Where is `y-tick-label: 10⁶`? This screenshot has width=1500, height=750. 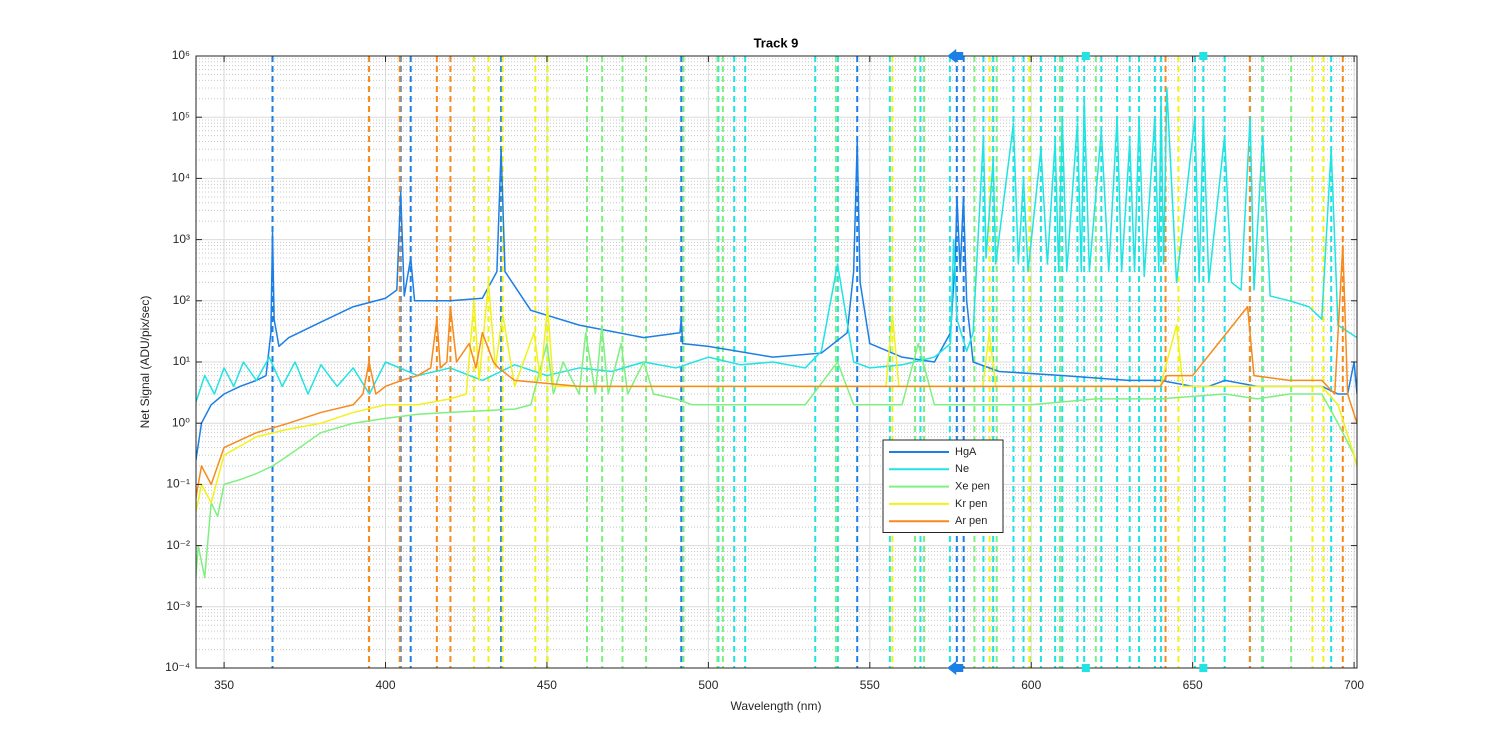 y-tick-label: 10⁶ is located at coordinates (181, 55).